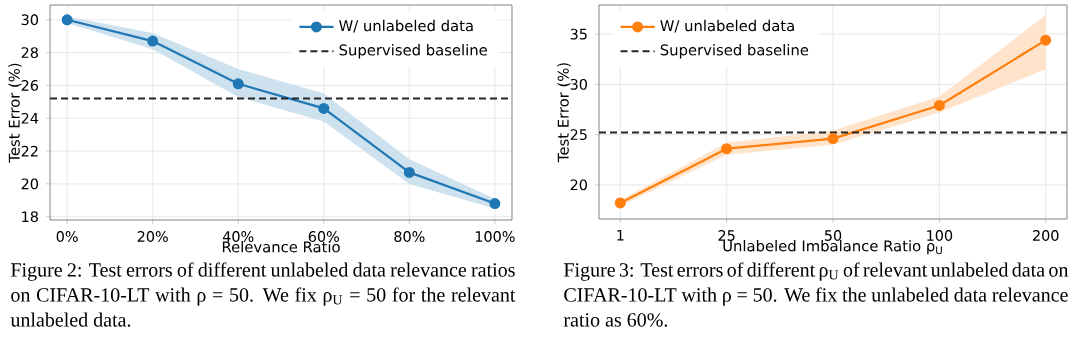  I want to click on x-tick-label: 25, so click(726, 235).